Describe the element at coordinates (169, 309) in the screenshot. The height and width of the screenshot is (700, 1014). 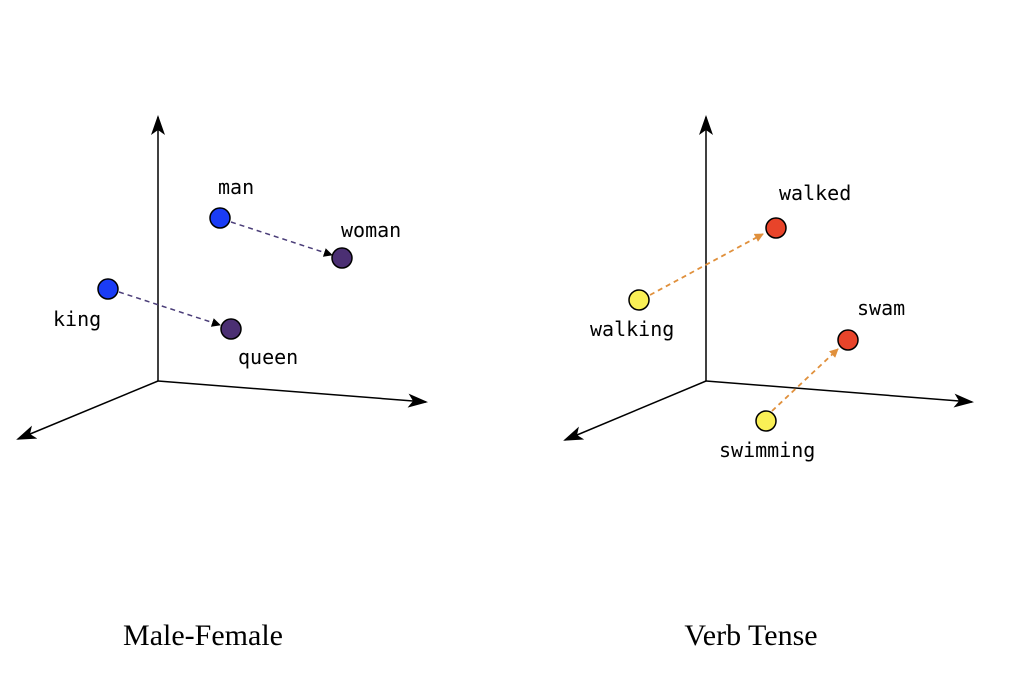
I see `relation-arrow-king-queen` at that location.